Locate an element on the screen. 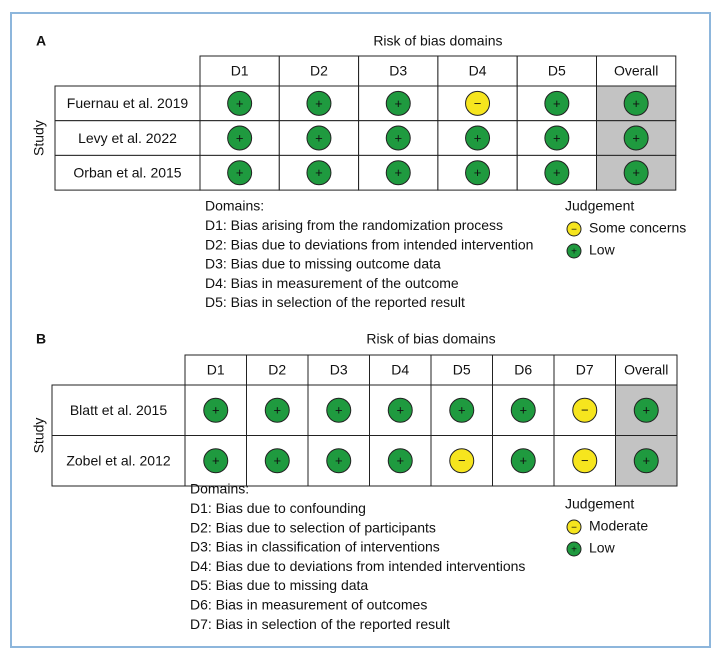 The height and width of the screenshot is (666, 721). column-header: D7 is located at coordinates (585, 370).